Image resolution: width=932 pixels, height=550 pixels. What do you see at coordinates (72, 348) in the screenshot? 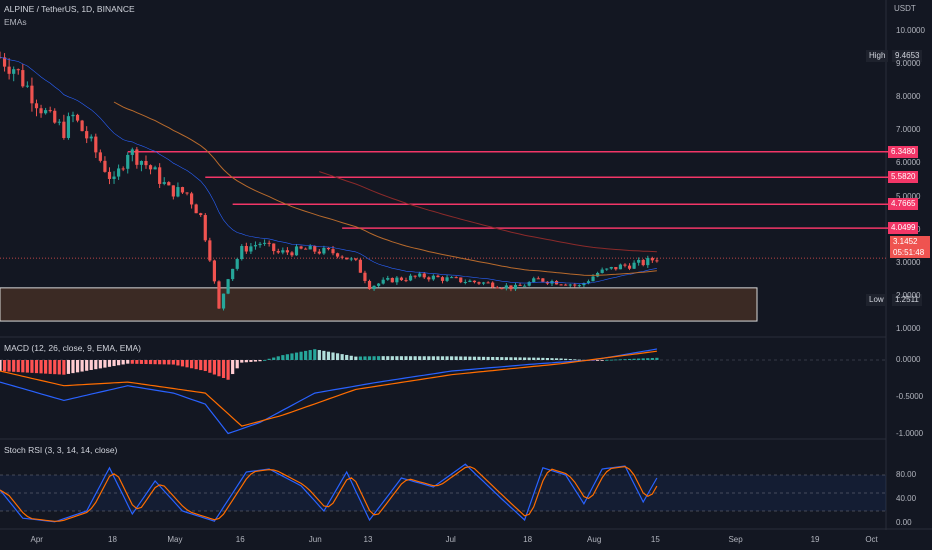
I see `macd-title: MACD (12, 26, close, 9, EMA, EMA)` at bounding box center [72, 348].